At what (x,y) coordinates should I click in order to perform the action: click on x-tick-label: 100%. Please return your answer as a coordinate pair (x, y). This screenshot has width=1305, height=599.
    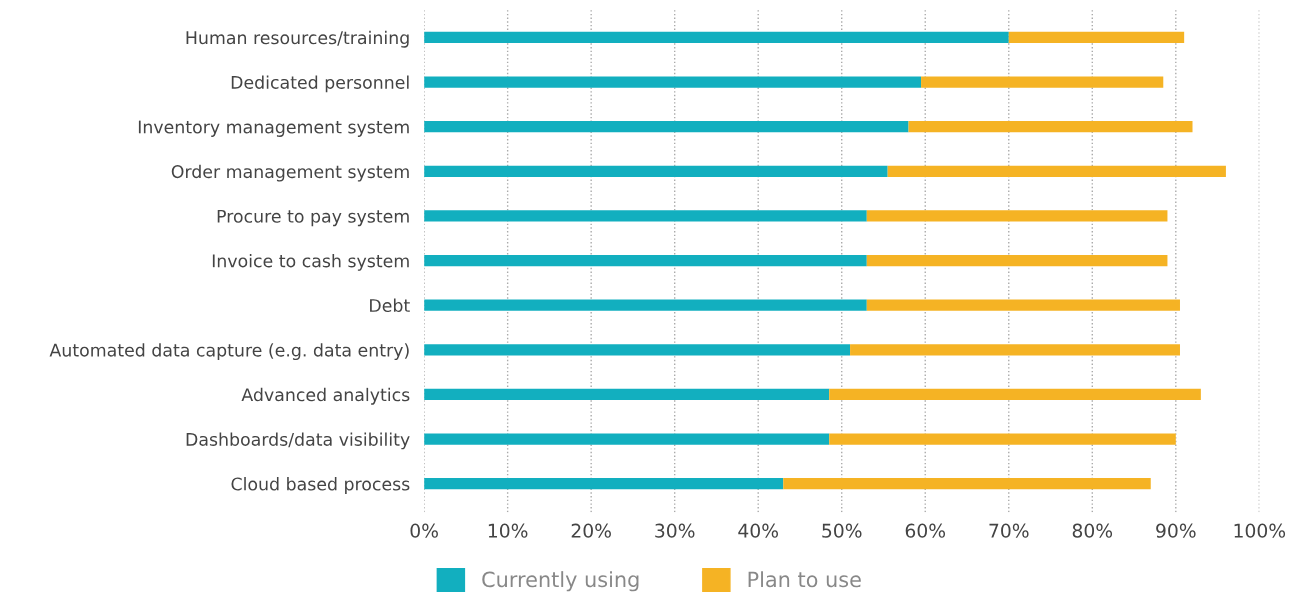
    Looking at the image, I should click on (1260, 530).